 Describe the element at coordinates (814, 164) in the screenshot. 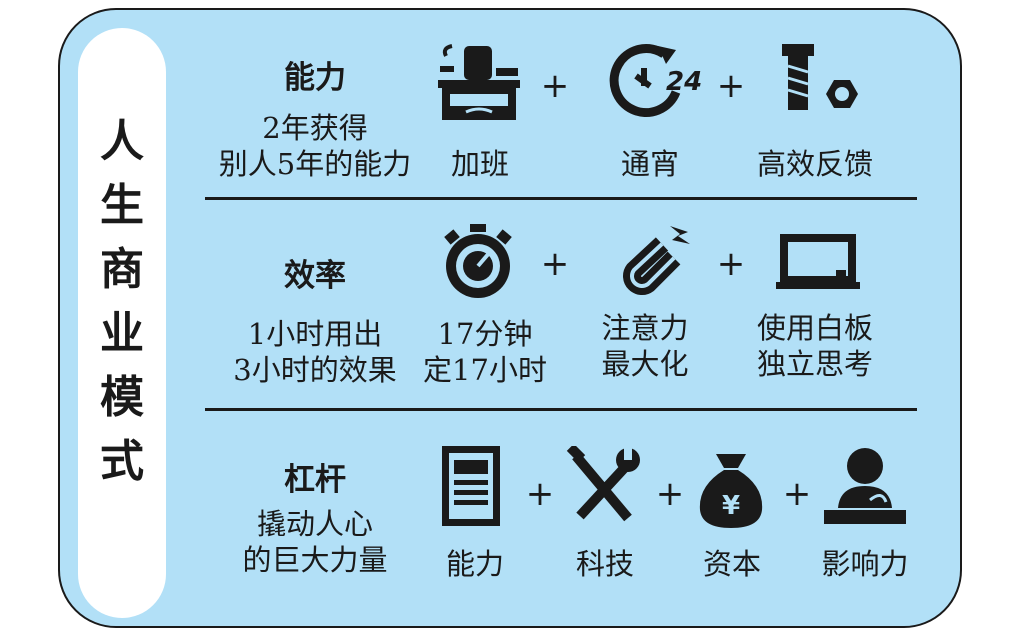

I see `item-label: 高效反馈` at that location.